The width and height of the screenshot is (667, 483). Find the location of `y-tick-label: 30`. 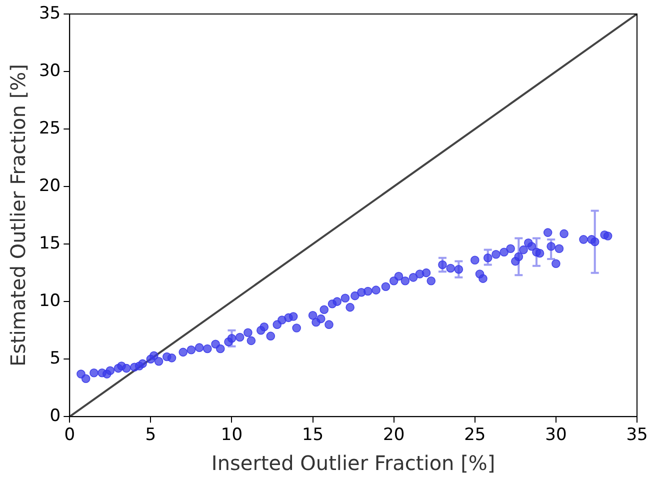

y-tick-label: 30 is located at coordinates (49, 70).